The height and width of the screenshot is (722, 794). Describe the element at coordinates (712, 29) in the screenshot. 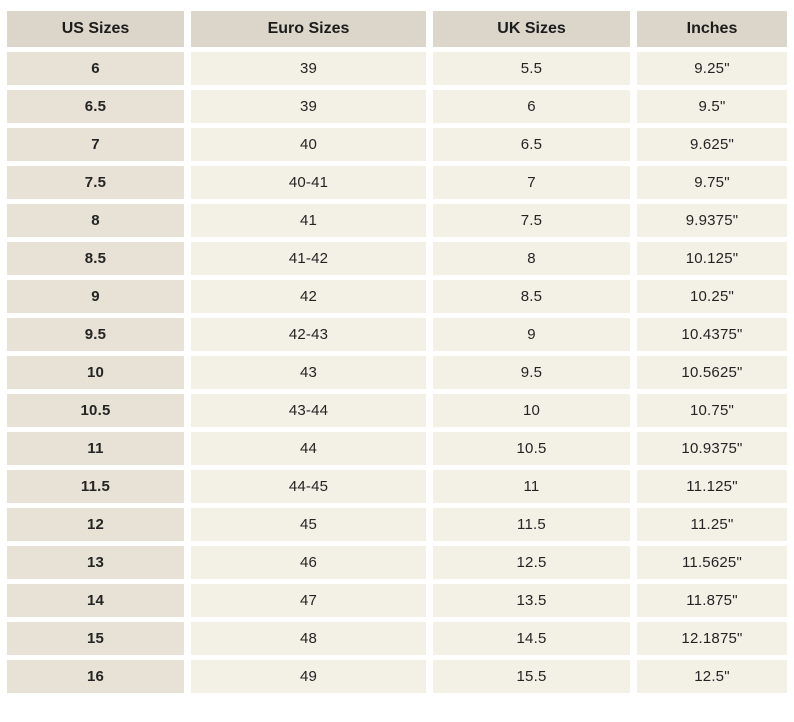

I see `column-header-inches: Inches` at that location.